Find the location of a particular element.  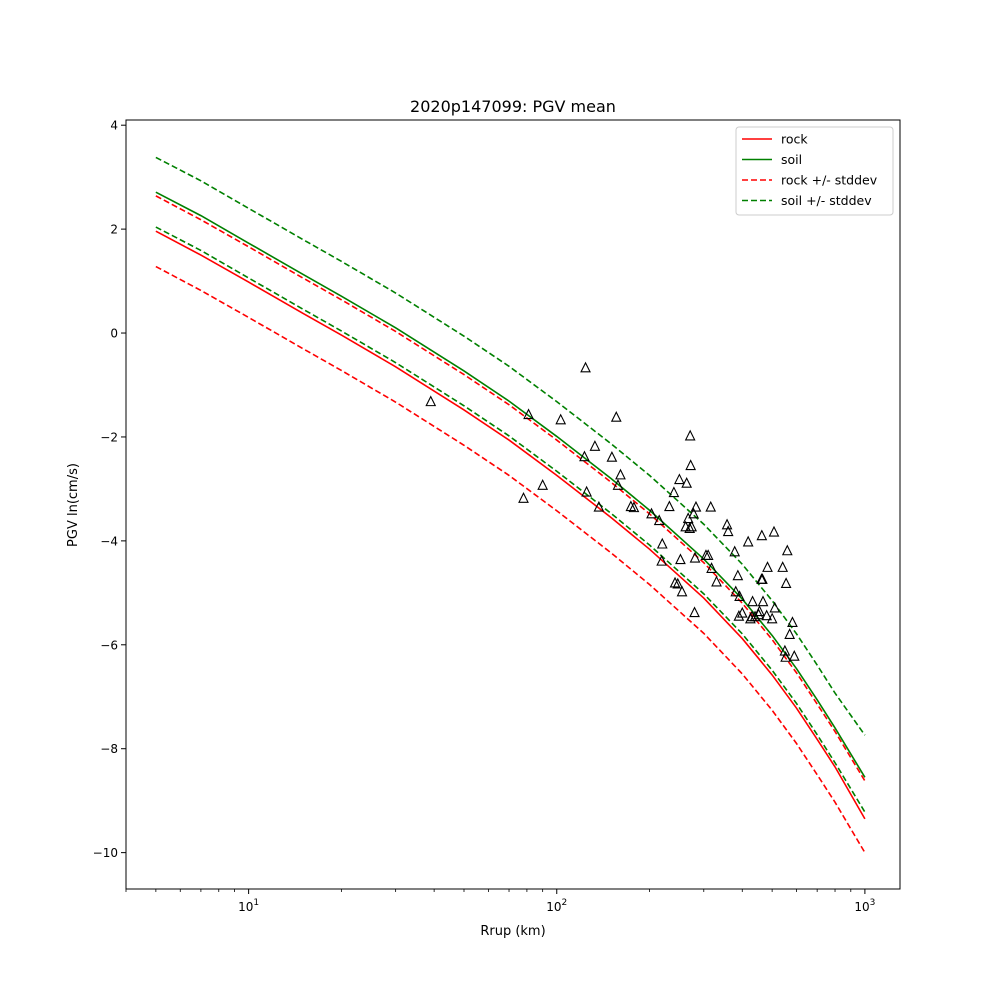

legend: rock soil rock +/- stddev soil +/- stddev is located at coordinates (814, 171).